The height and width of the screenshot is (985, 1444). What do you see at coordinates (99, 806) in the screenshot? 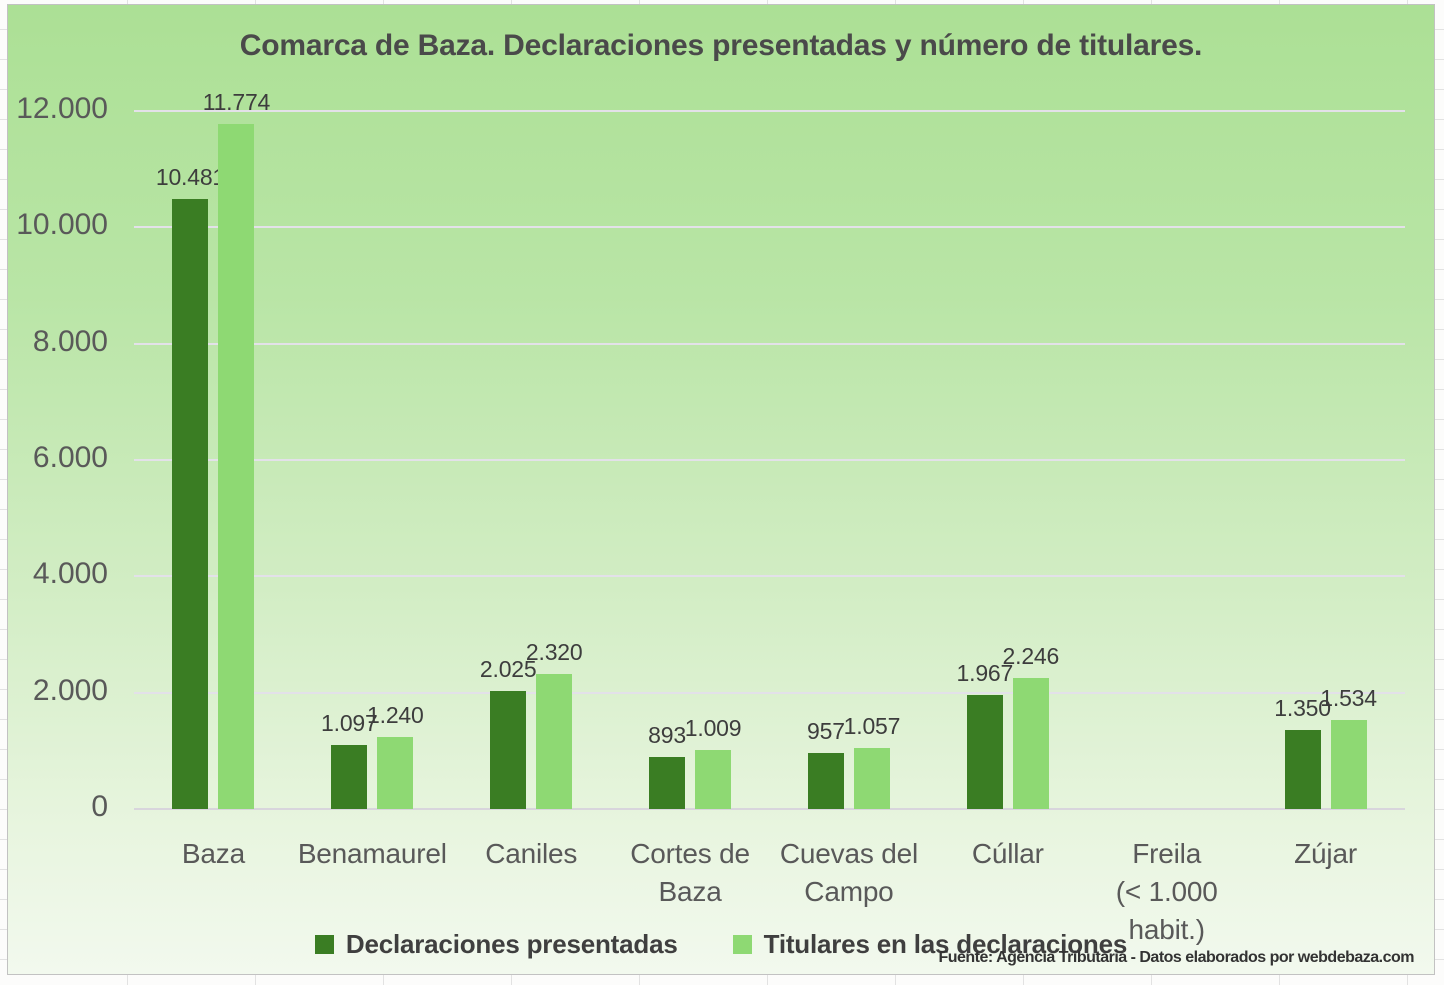
I see `y-axis-tick-label: 0` at bounding box center [99, 806].